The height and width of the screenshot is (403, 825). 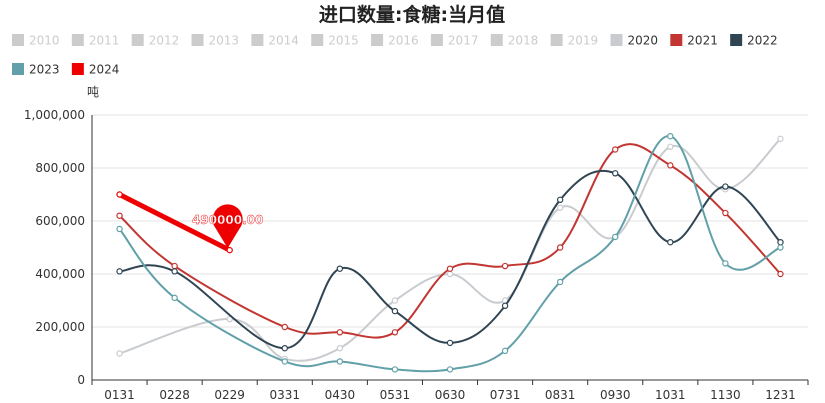 What do you see at coordinates (395, 395) in the screenshot?
I see `x-tick-label: 0531` at bounding box center [395, 395].